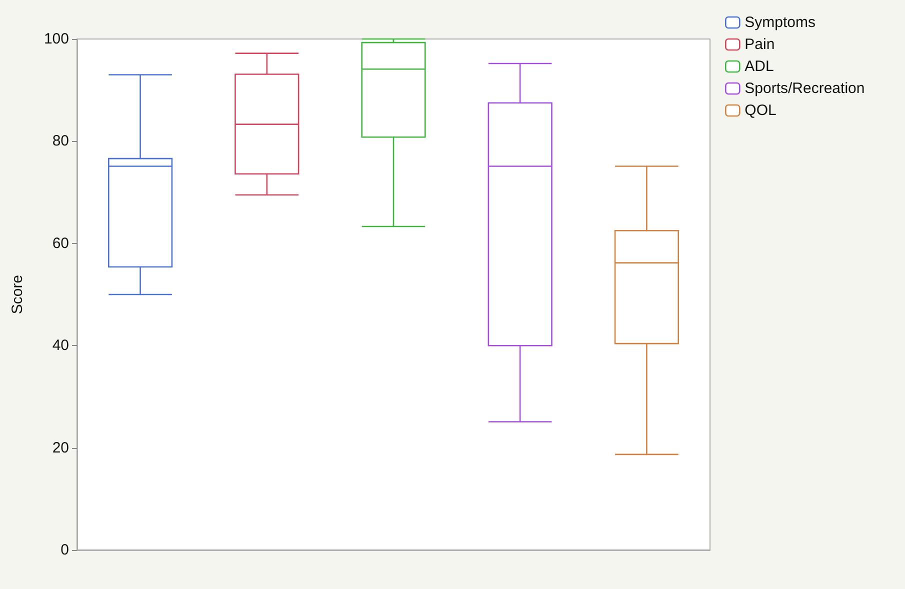 This screenshot has width=905, height=589. What do you see at coordinates (759, 44) in the screenshot?
I see `legend-label: Pain` at bounding box center [759, 44].